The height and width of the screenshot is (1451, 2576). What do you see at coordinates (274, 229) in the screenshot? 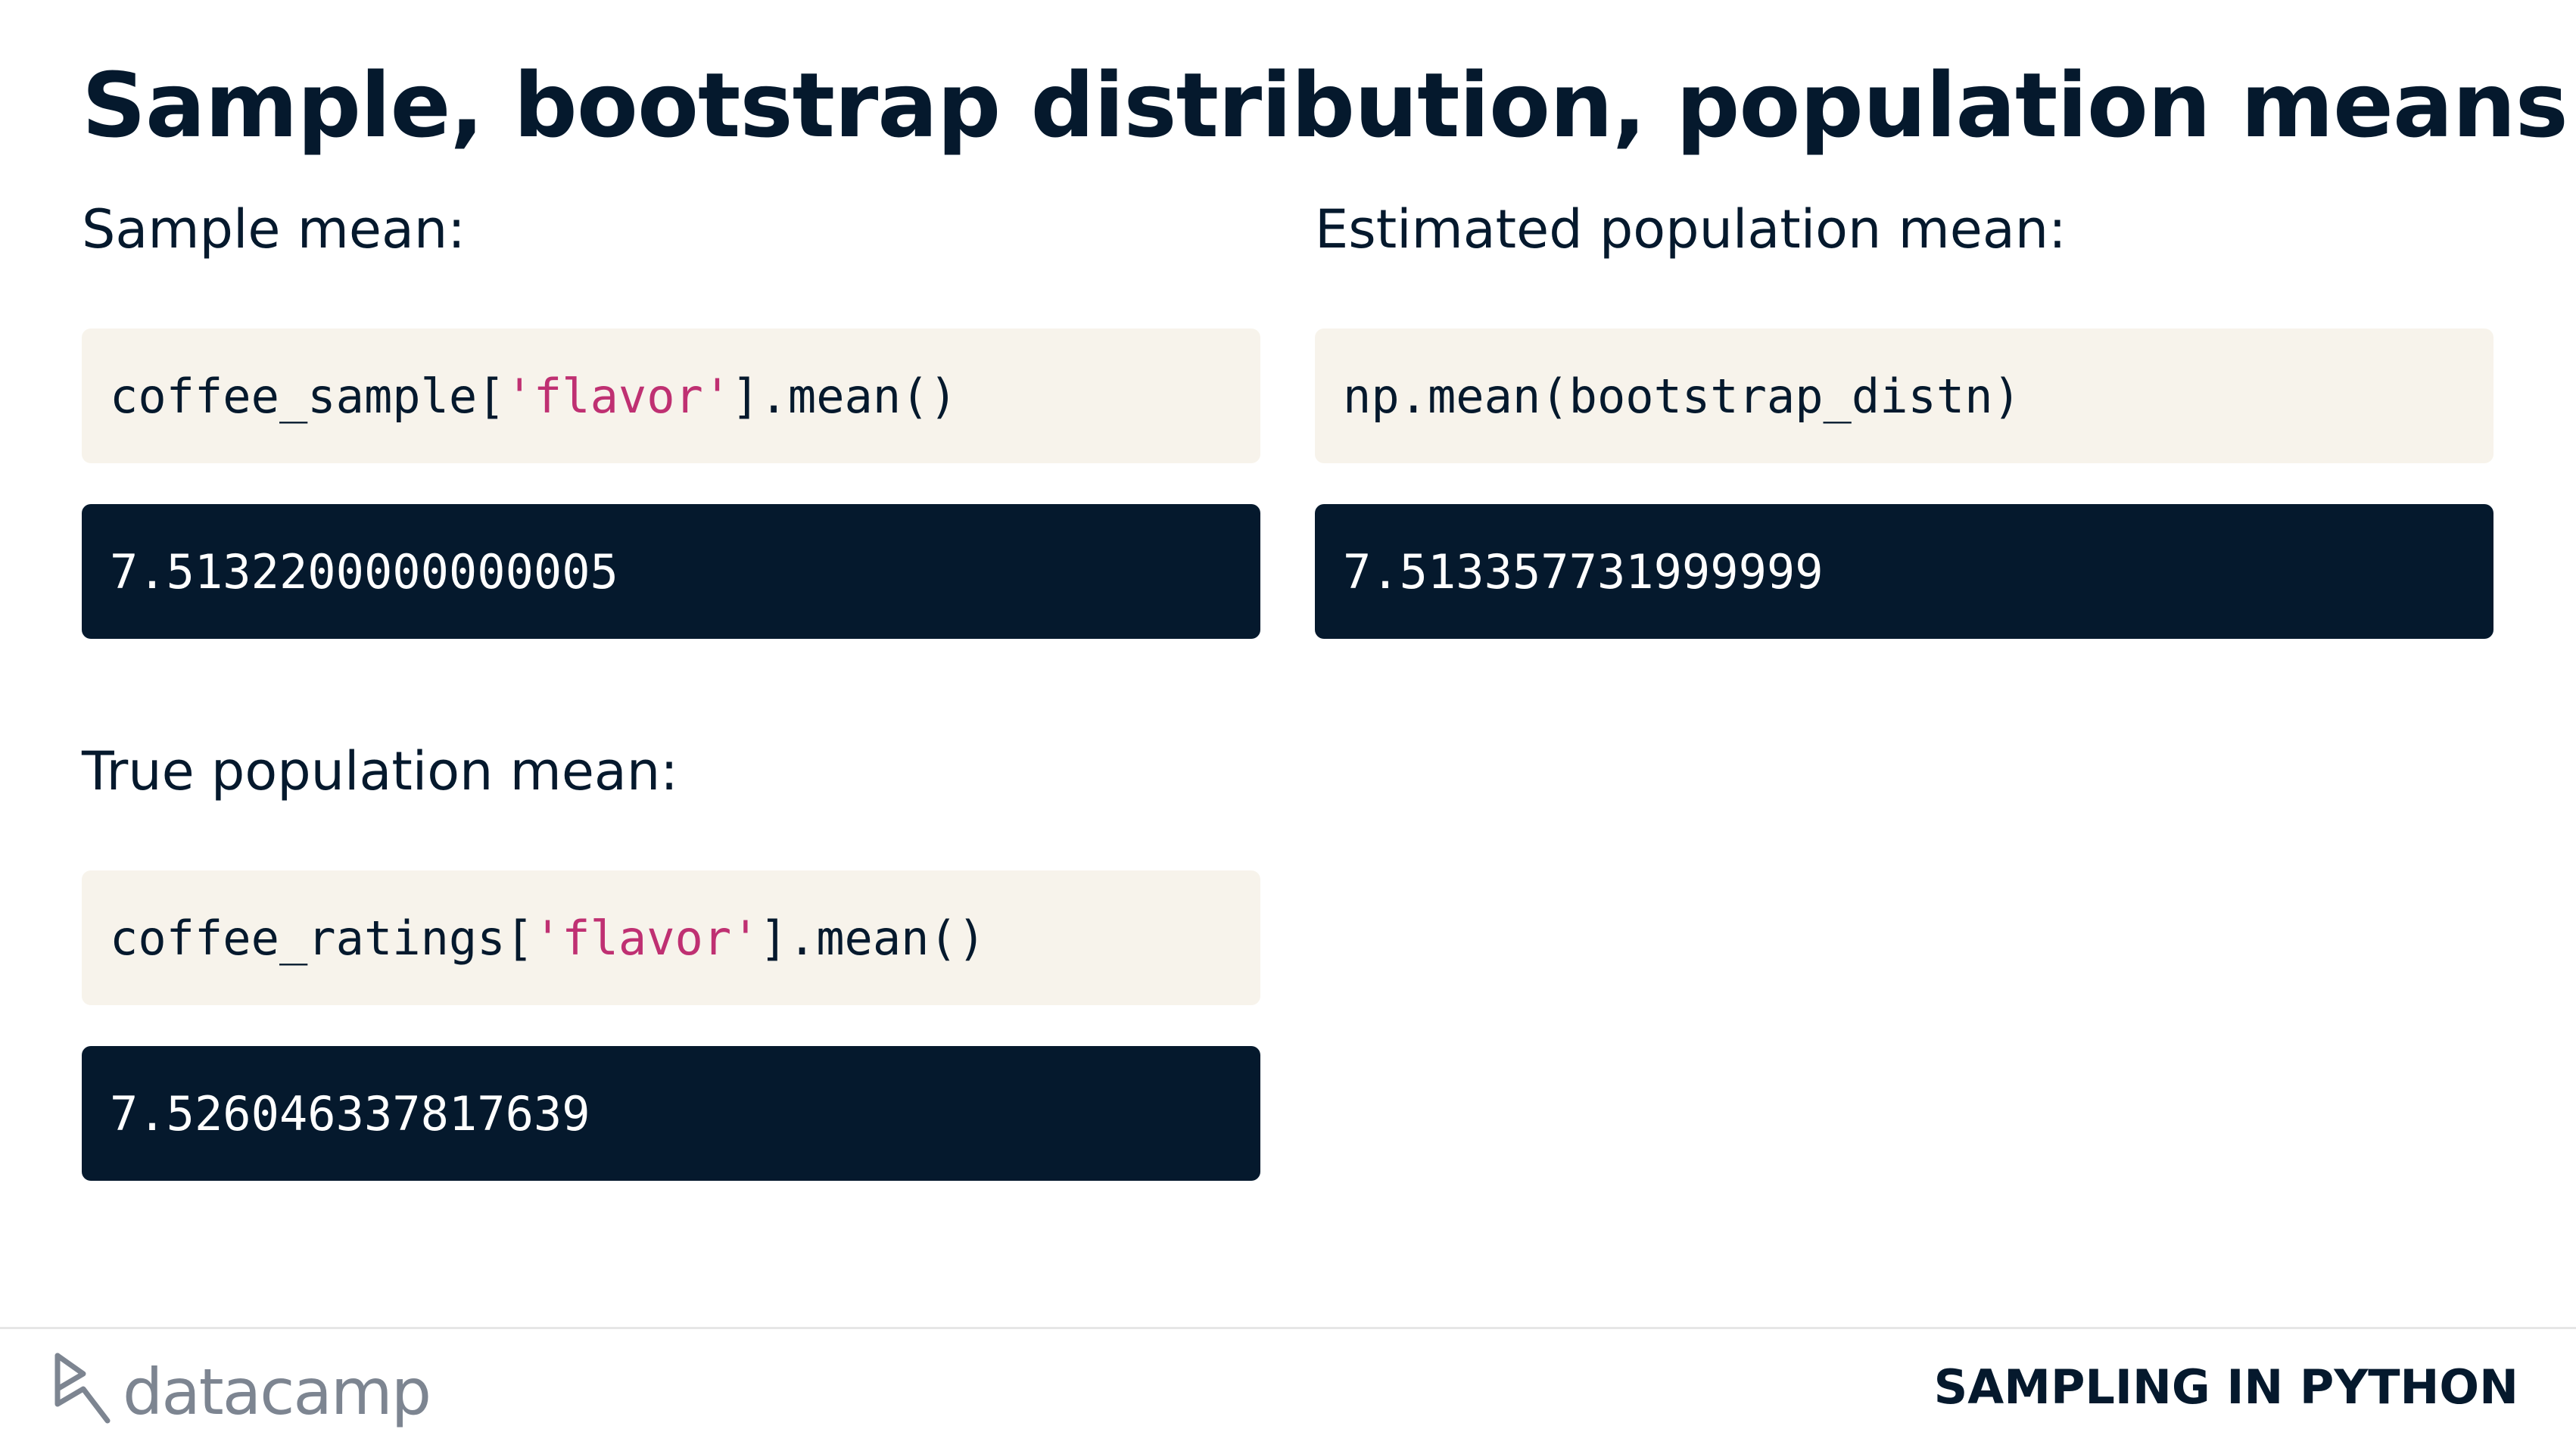
I see `section-label: Sample mean:` at bounding box center [274, 229].